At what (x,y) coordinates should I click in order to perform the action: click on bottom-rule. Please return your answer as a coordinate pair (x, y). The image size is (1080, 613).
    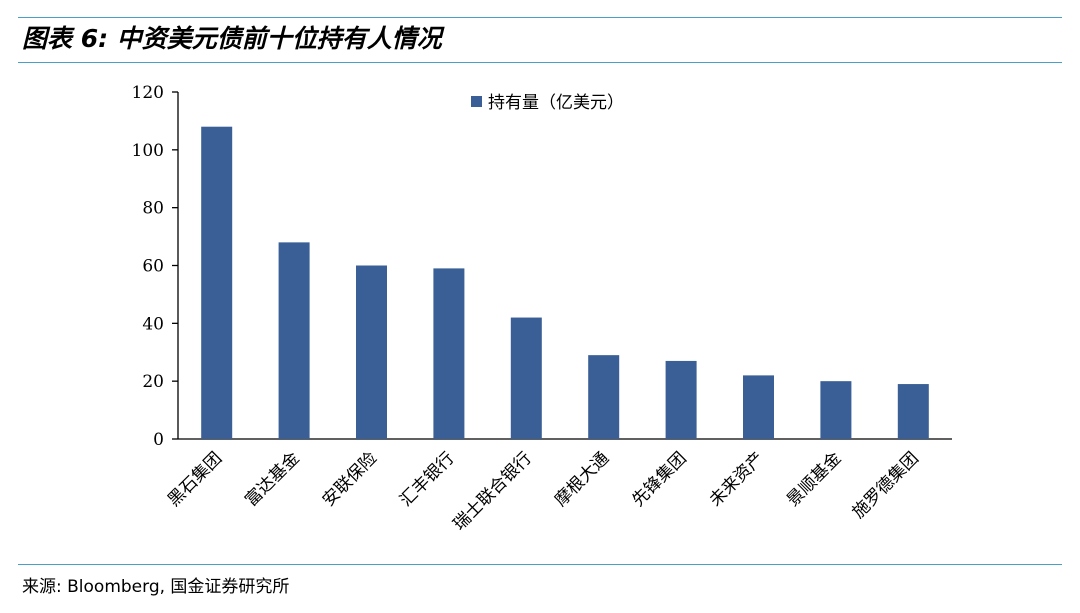
    Looking at the image, I should click on (540, 564).